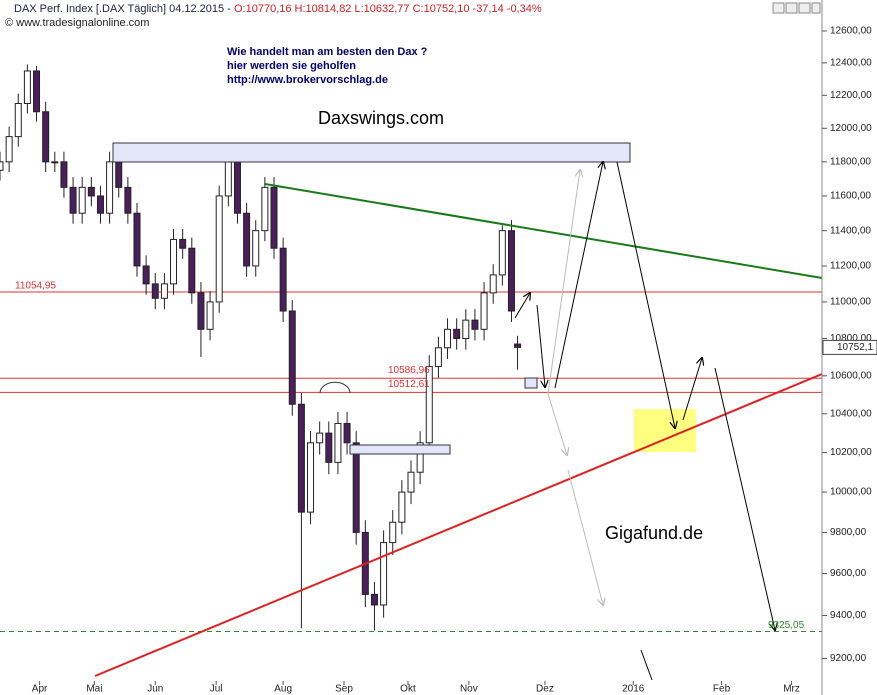  Describe the element at coordinates (848, 615) in the screenshot. I see `y-tick-label: 9400,00` at that location.